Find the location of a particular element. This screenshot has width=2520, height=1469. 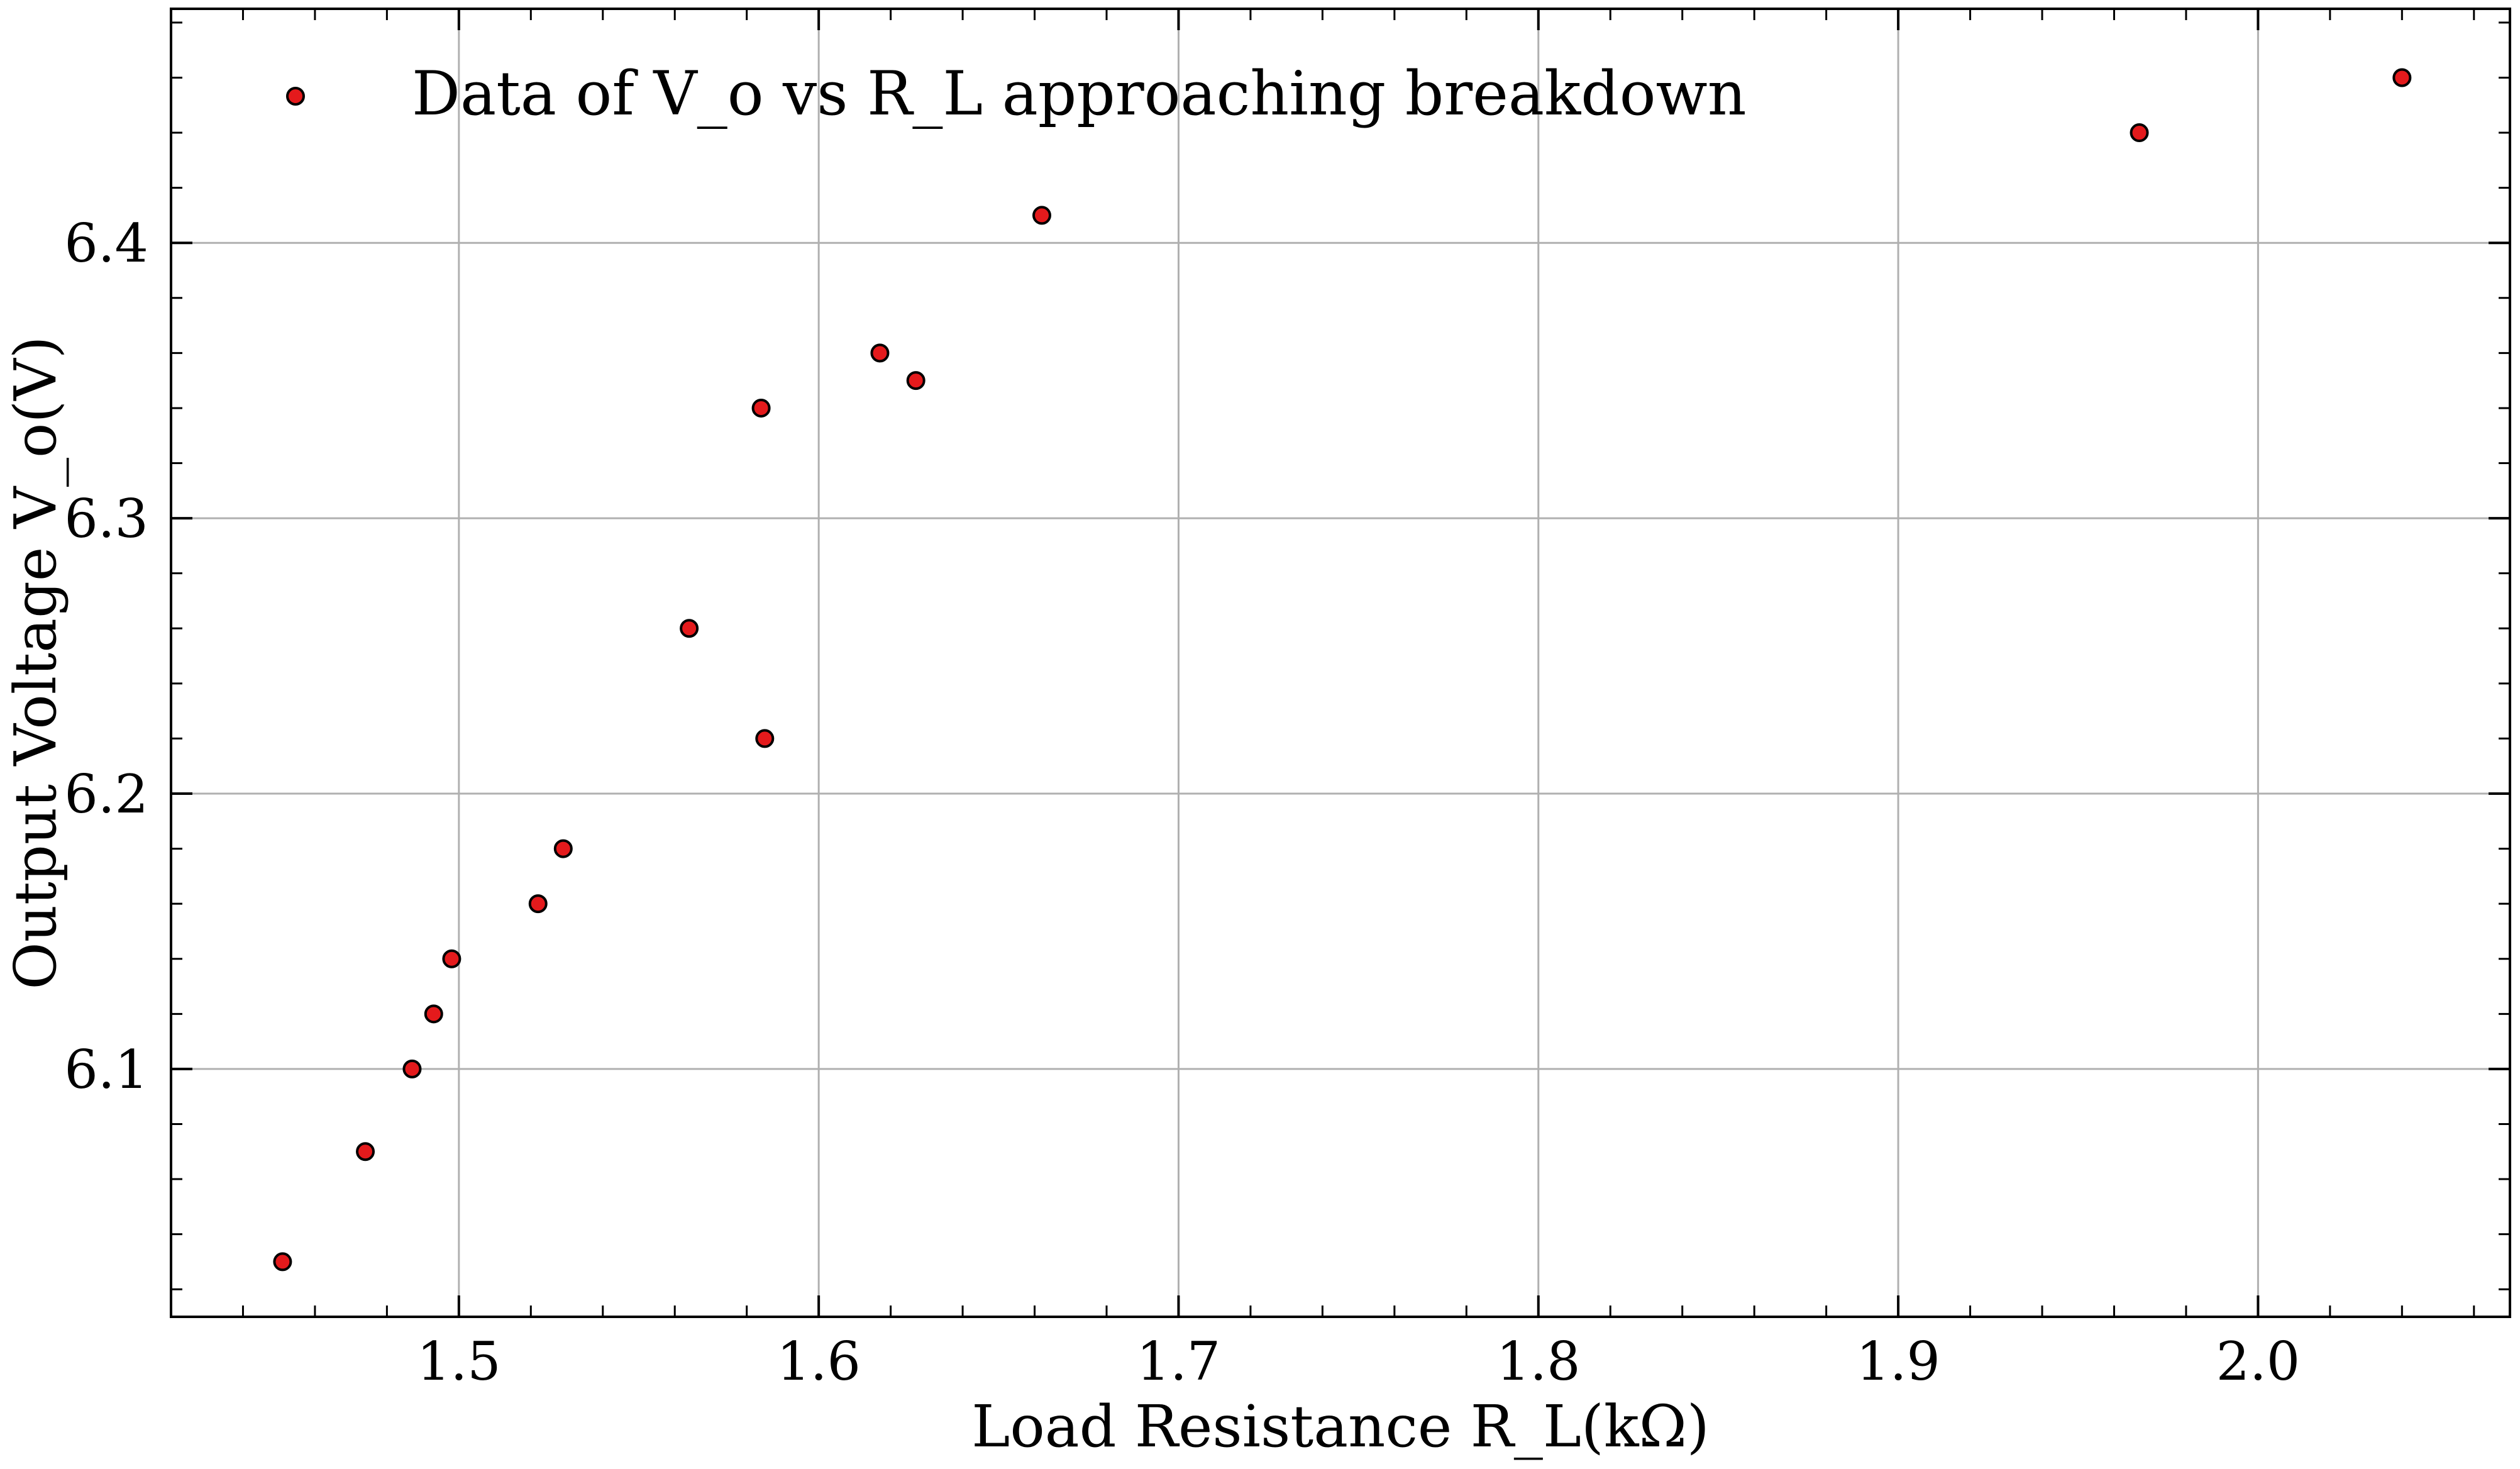

y-axis-title: Output Voltage V_o(V) is located at coordinates (35, 663).